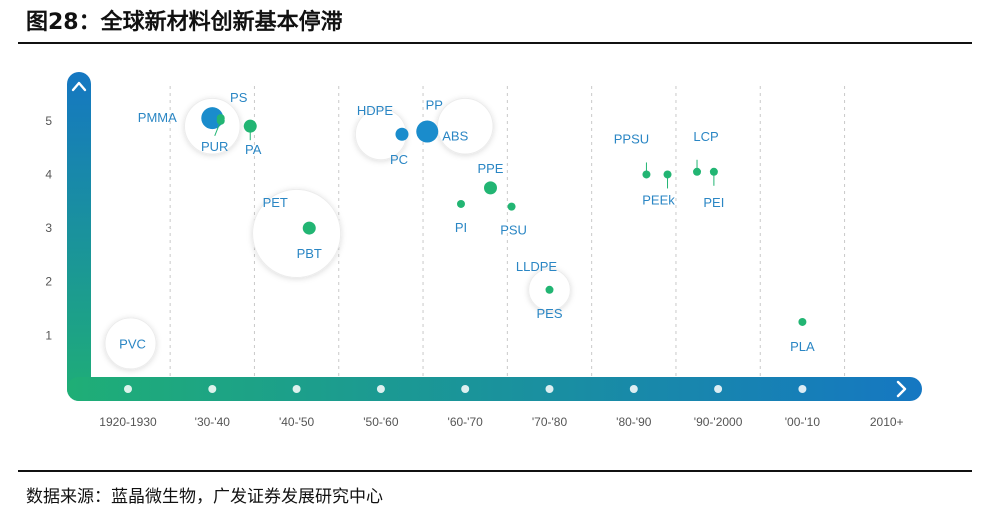 This screenshot has height=530, width=990. What do you see at coordinates (466, 422) in the screenshot?
I see `x-tick-label: '60-'70` at bounding box center [466, 422].